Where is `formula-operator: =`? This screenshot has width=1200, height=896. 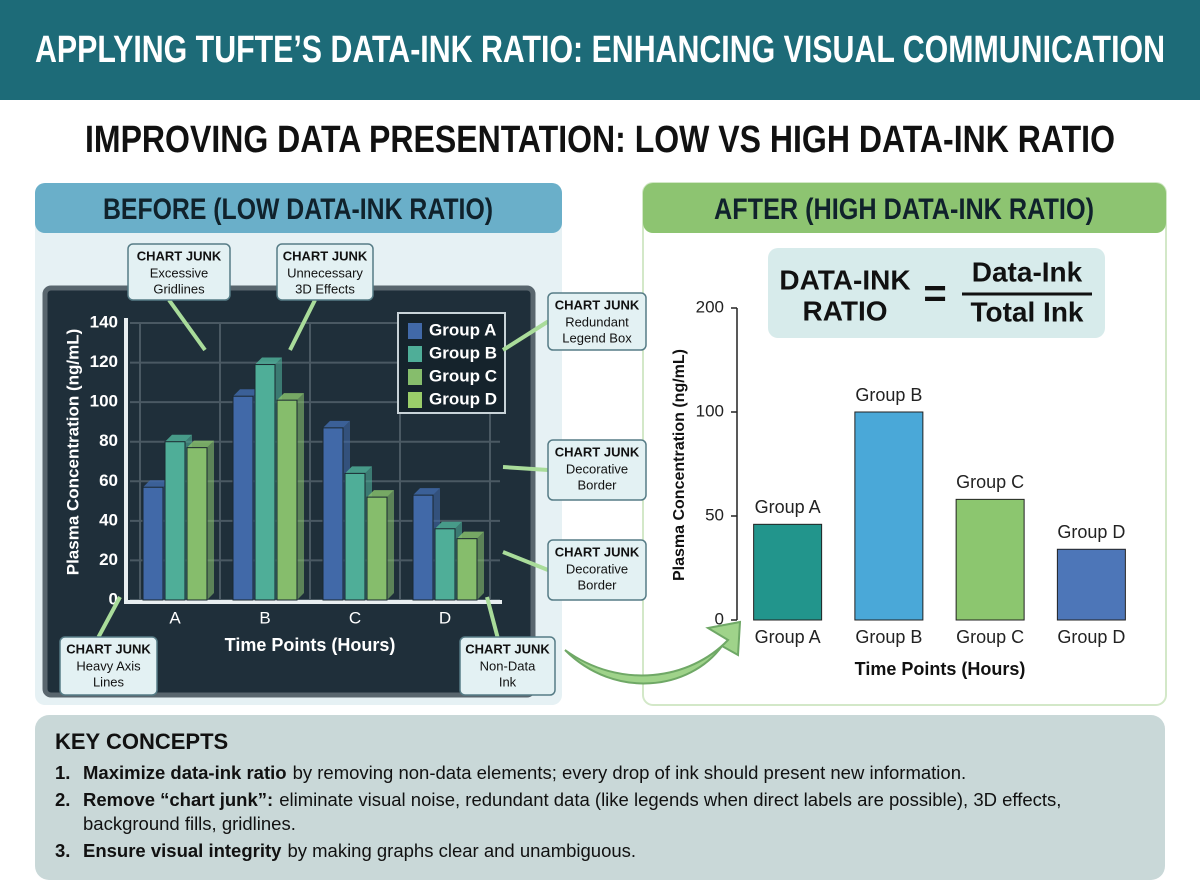 formula-operator: = is located at coordinates (934, 294).